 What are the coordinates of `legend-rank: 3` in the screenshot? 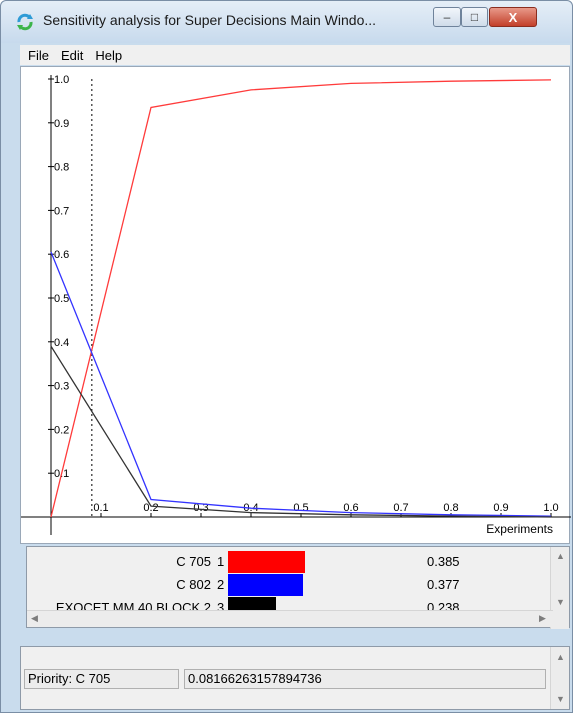 It's located at (221, 607).